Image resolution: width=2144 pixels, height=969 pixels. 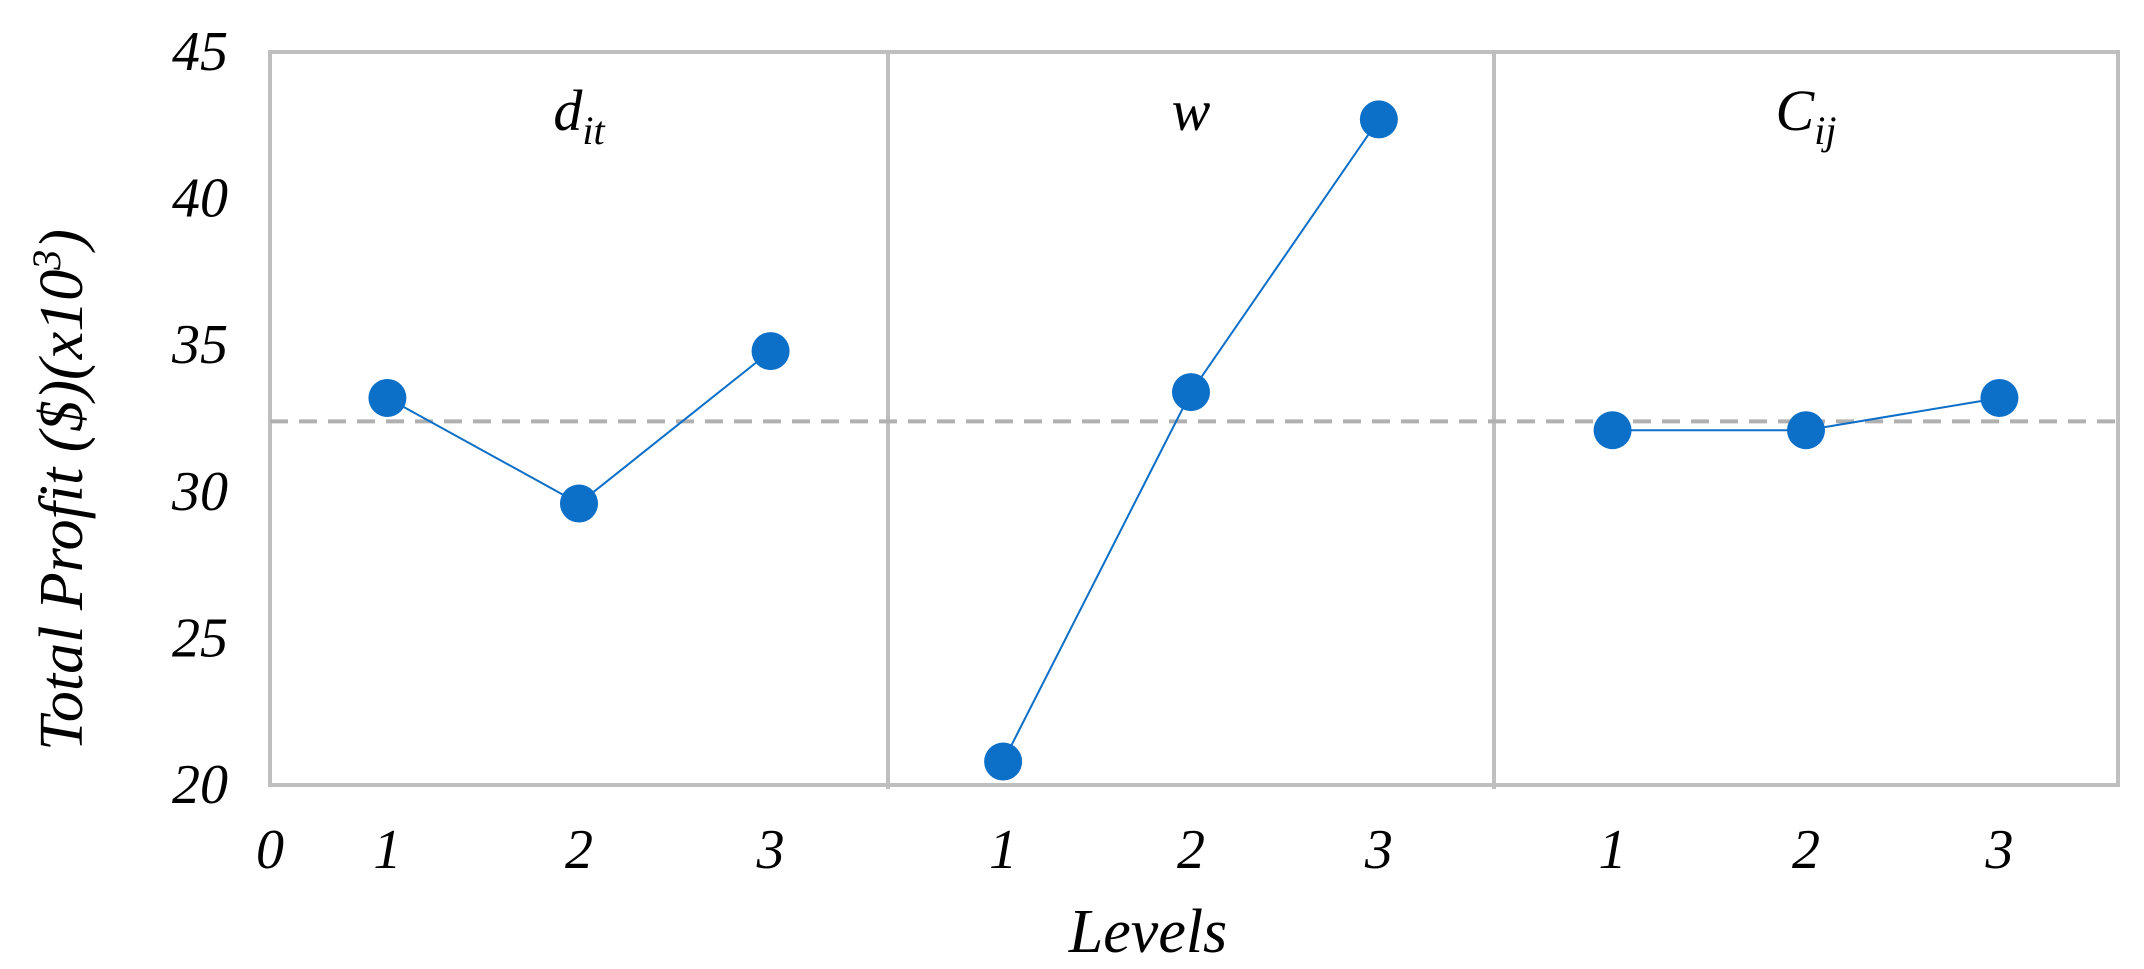 I want to click on panel-title-2: w, so click(x=1191, y=110).